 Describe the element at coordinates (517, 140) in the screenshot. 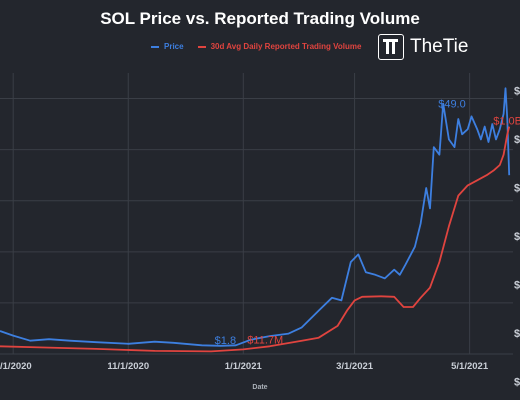

I see `right-tick-label-1: $` at that location.